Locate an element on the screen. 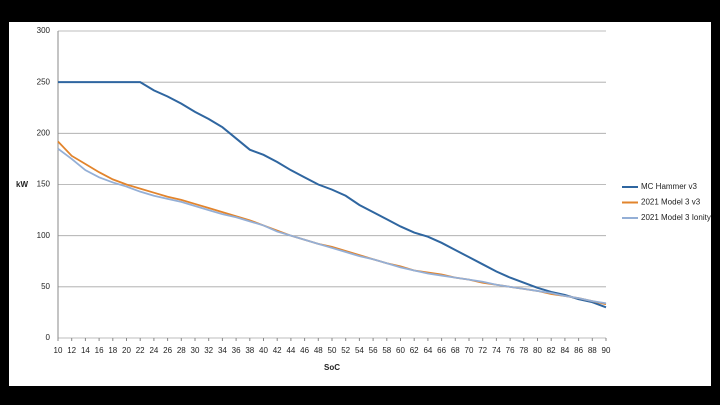 This screenshot has width=720, height=405. x-tick-label: 20 is located at coordinates (126, 350).